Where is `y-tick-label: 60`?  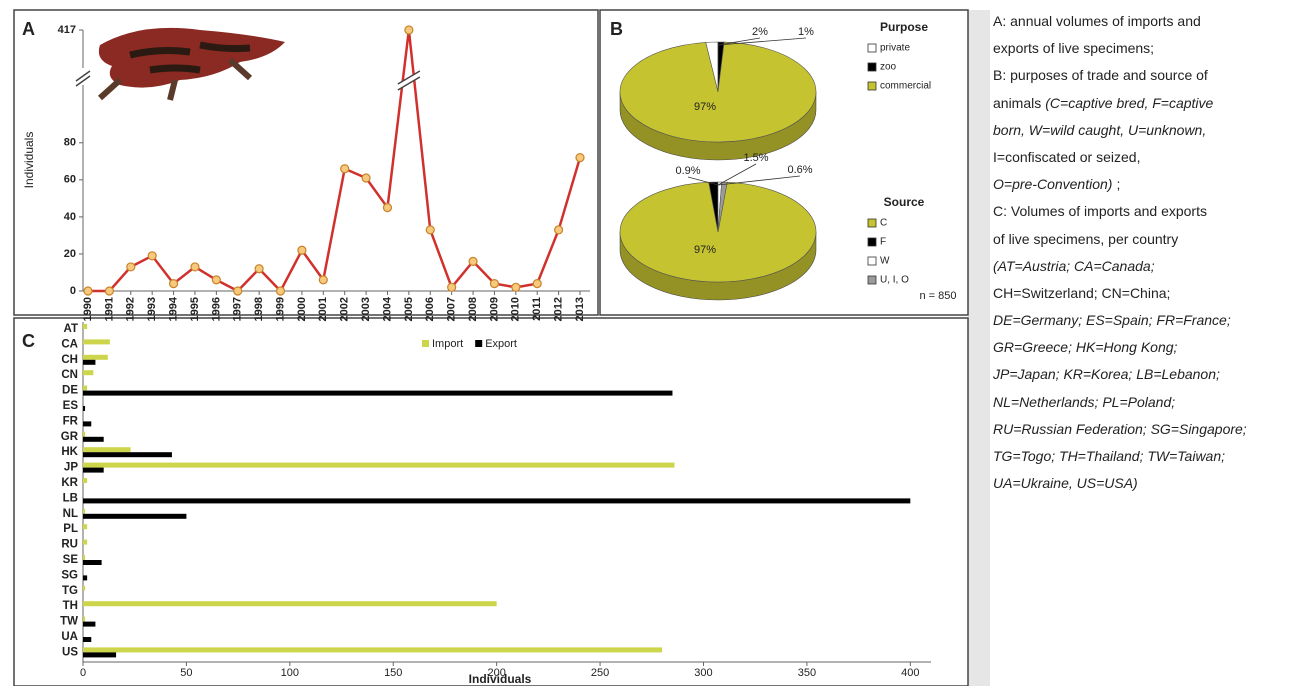
y-tick-label: 60 is located at coordinates (70, 180).